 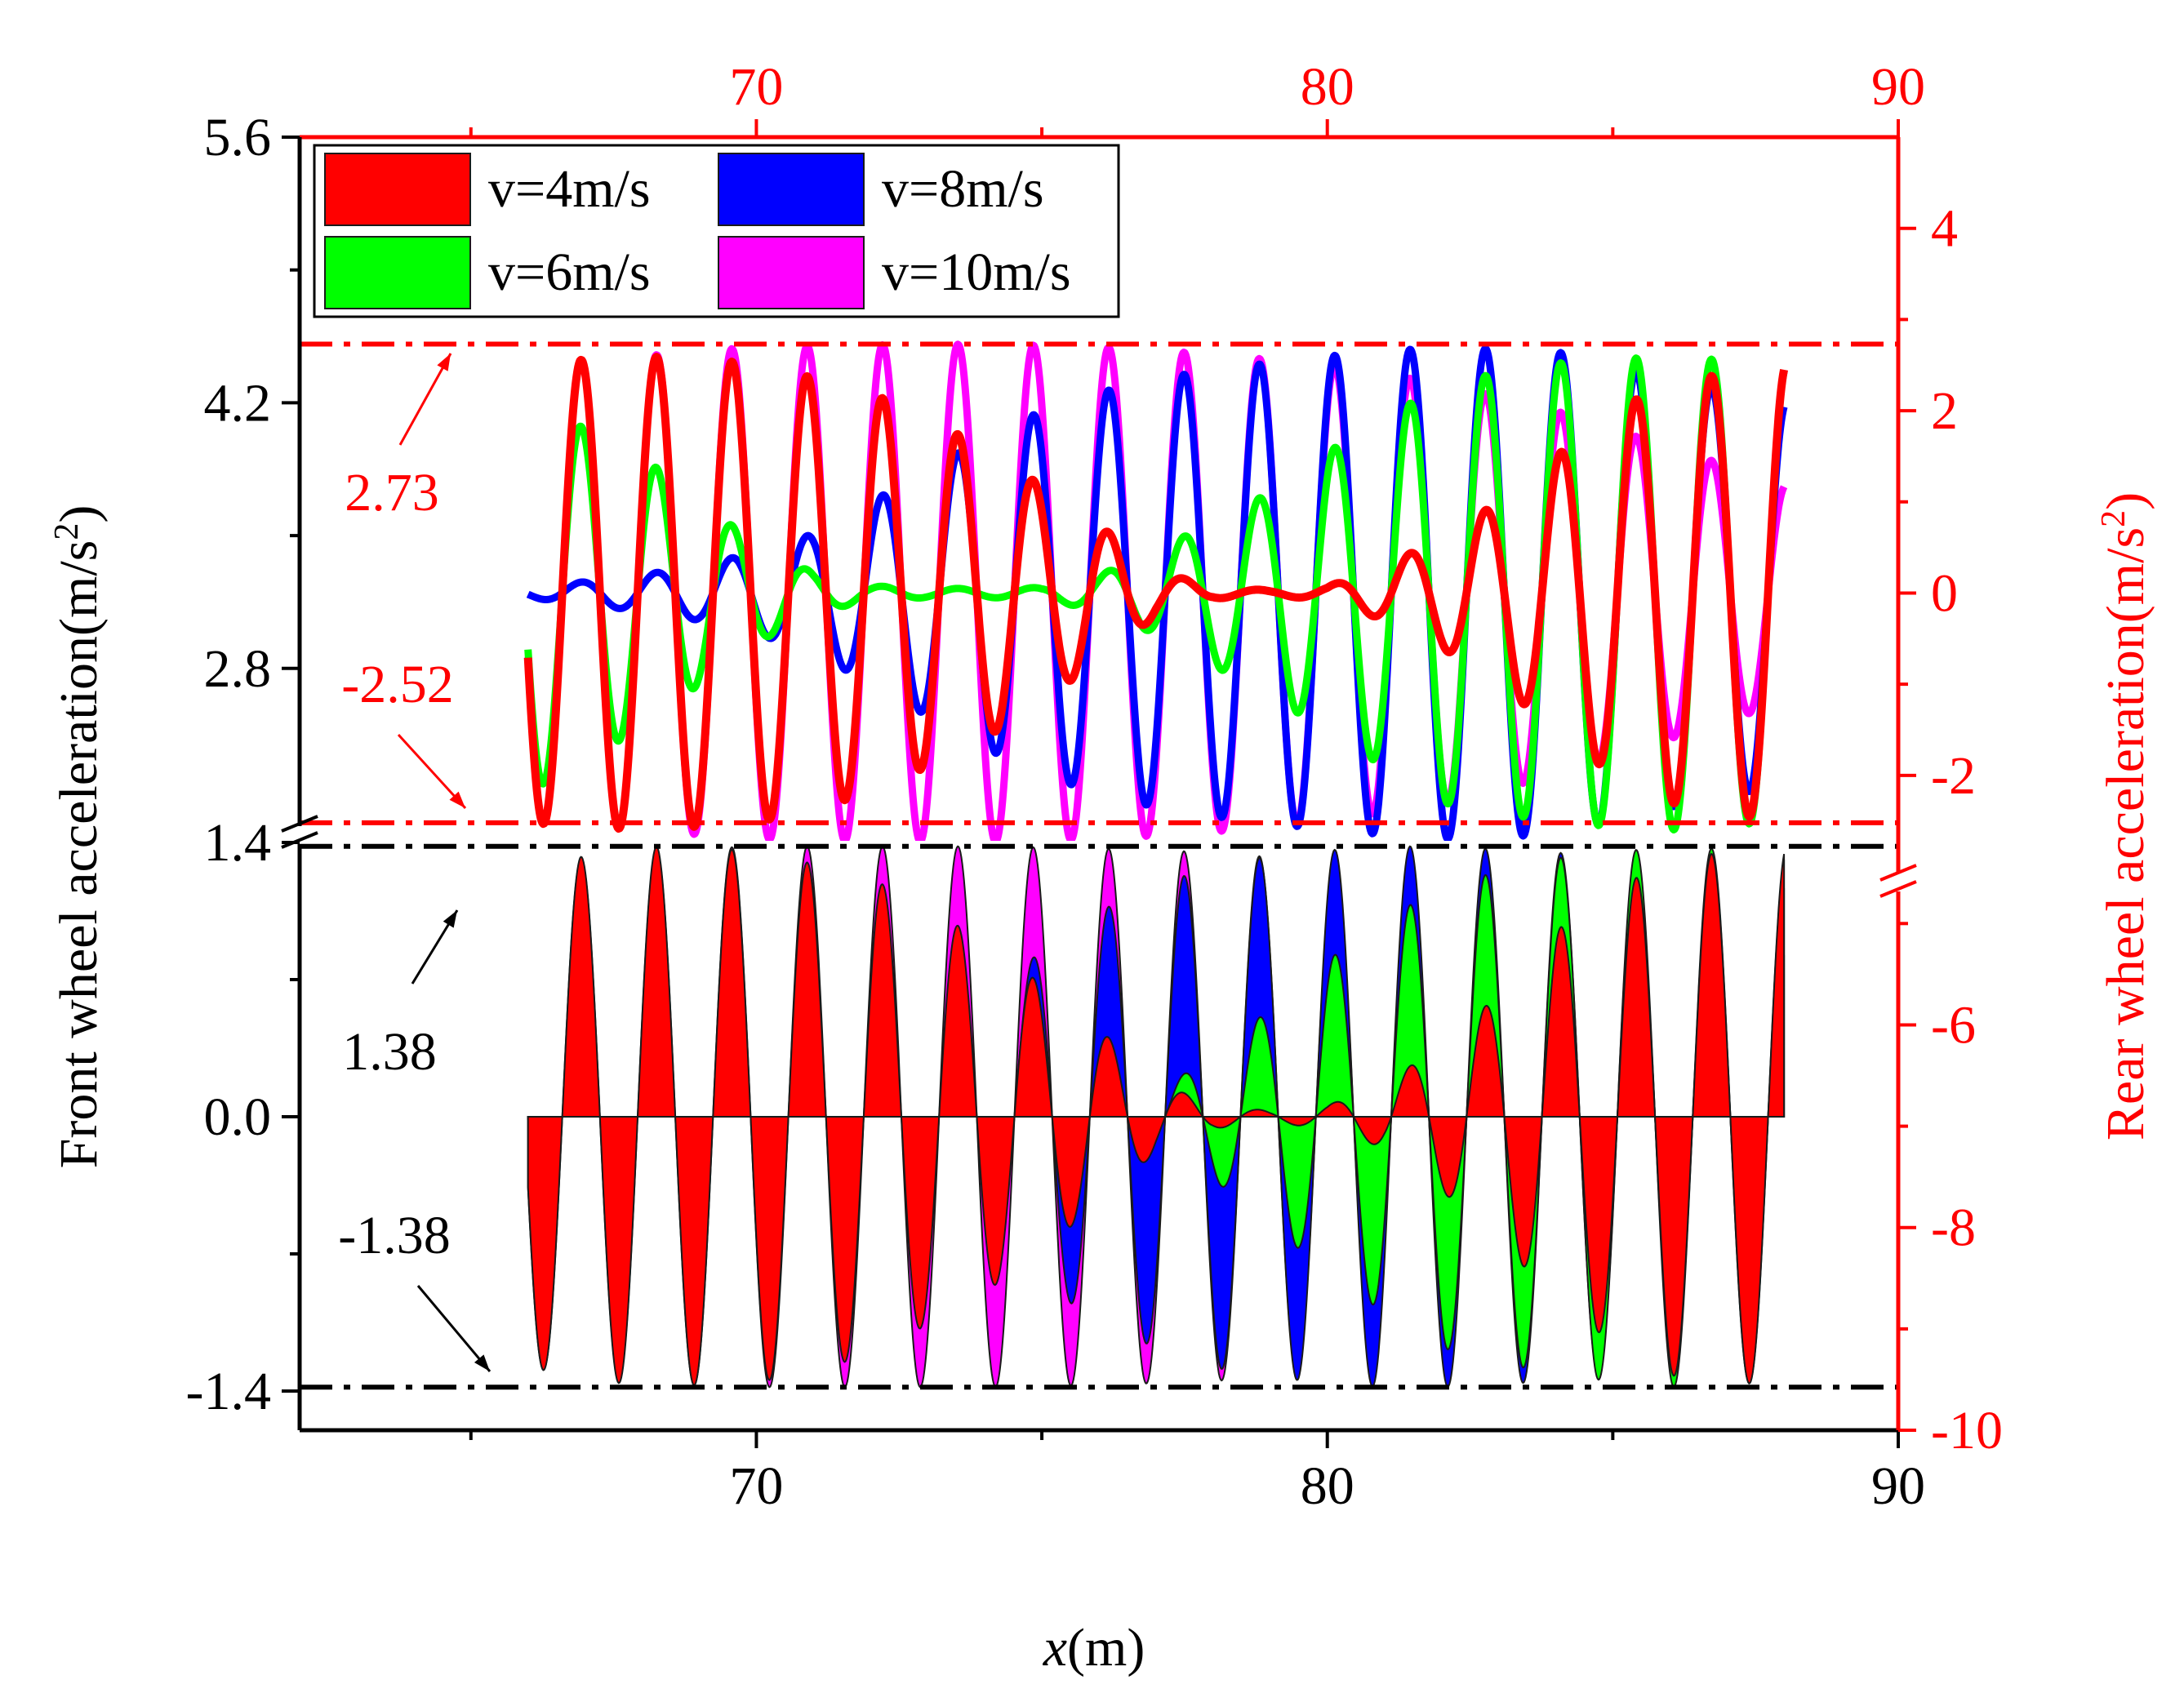 What do you see at coordinates (1967, 1431) in the screenshot?
I see `right-tick-label--10: -10` at bounding box center [1967, 1431].